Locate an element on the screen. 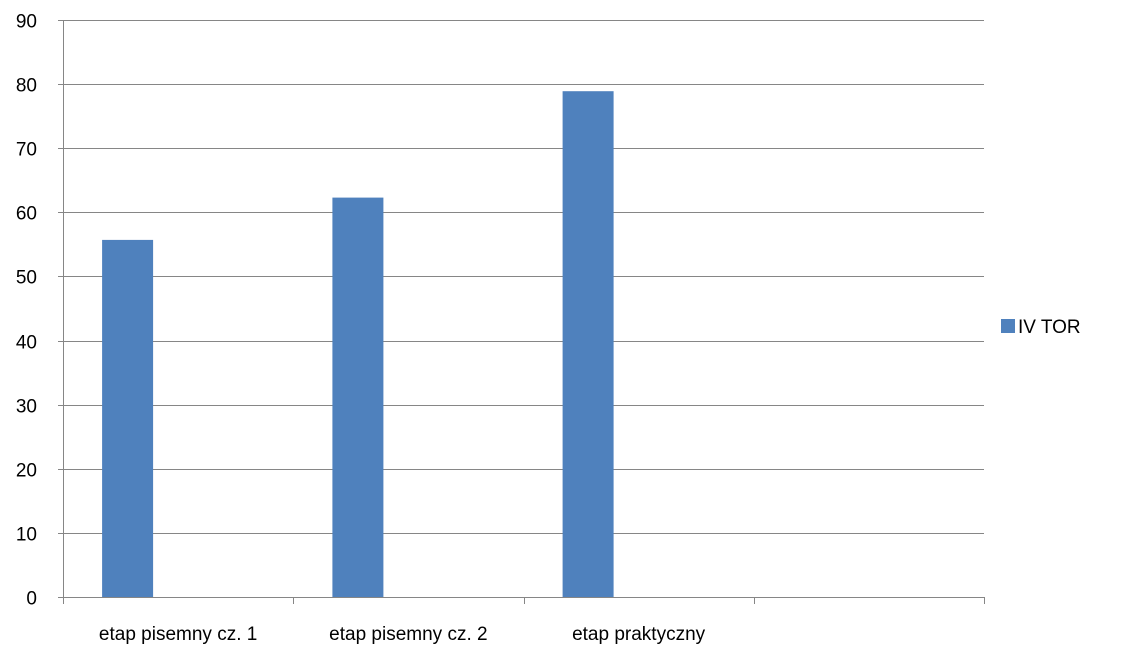 Image resolution: width=1128 pixels, height=655 pixels. y-tick-label-0: 0 is located at coordinates (31, 599).